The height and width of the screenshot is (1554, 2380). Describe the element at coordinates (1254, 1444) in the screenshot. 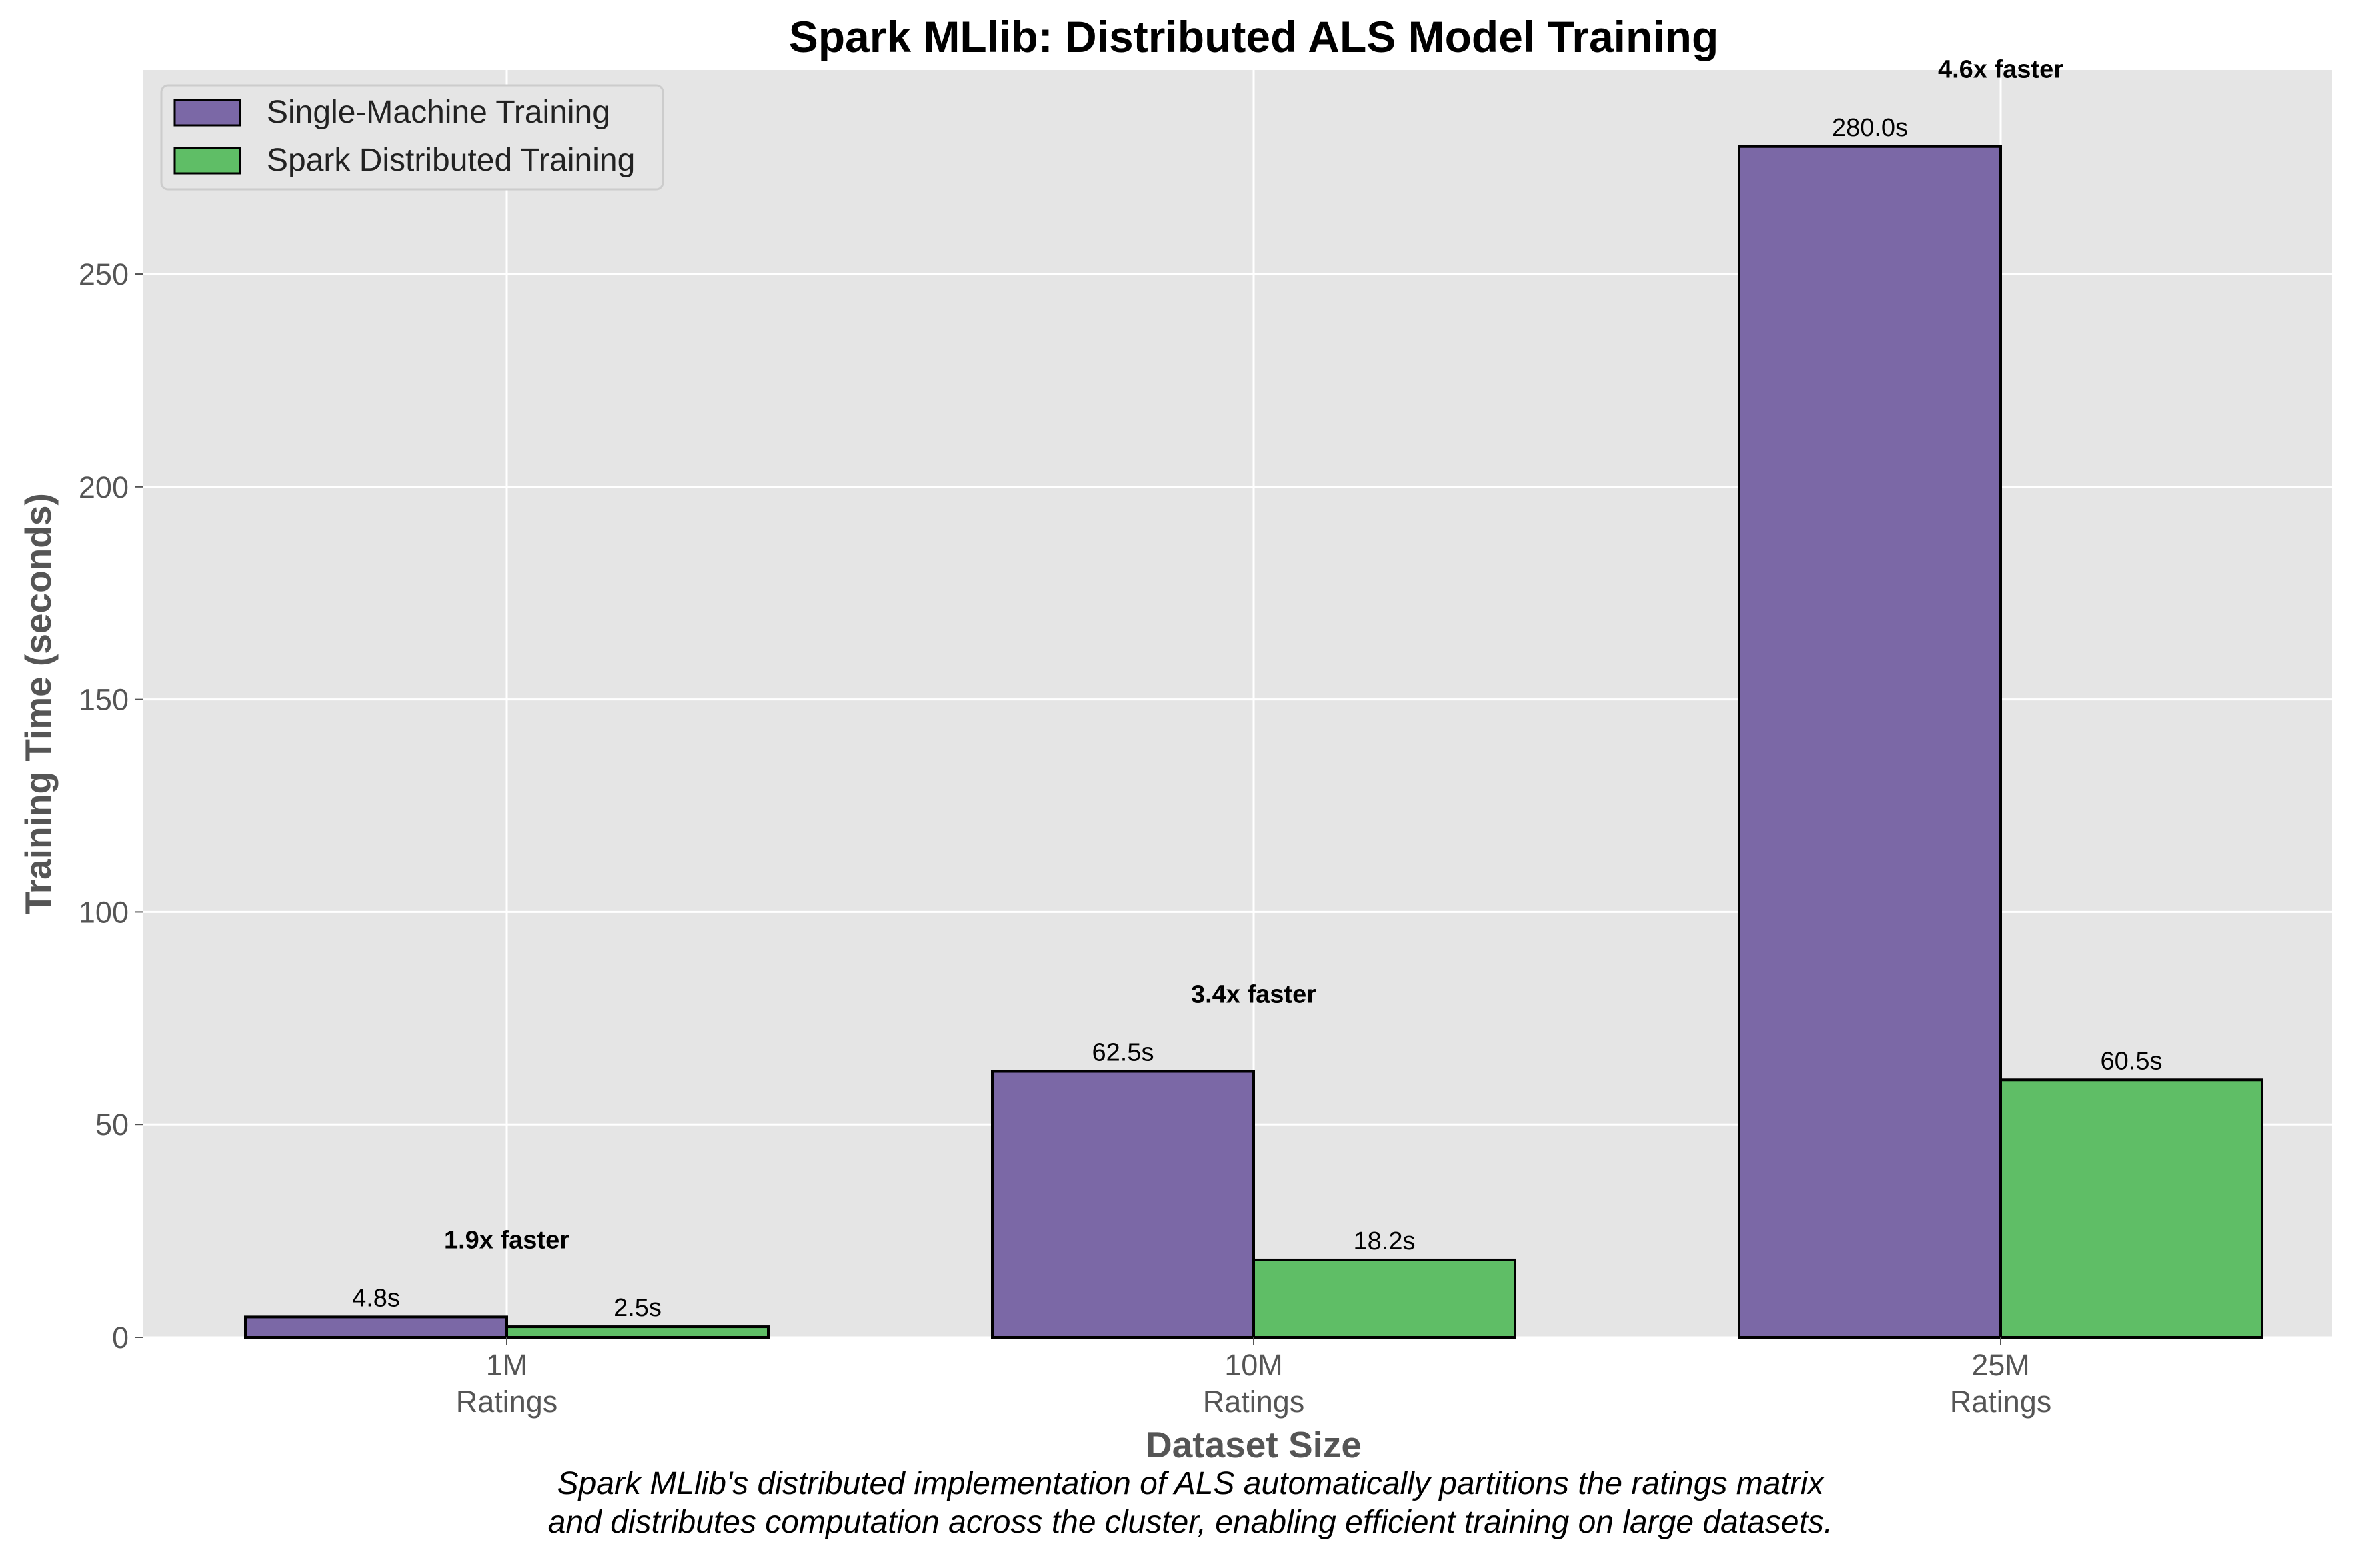

I see `x-axis-label: Dataset Size` at that location.